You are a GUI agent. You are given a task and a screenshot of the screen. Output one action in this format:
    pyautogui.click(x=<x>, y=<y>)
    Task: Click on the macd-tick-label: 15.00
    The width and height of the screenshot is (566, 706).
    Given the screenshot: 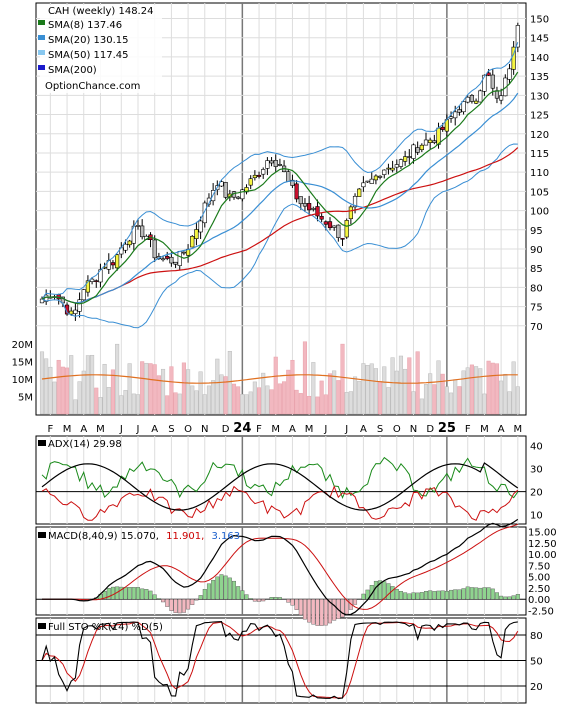 What is the action you would take?
    pyautogui.click(x=542, y=533)
    